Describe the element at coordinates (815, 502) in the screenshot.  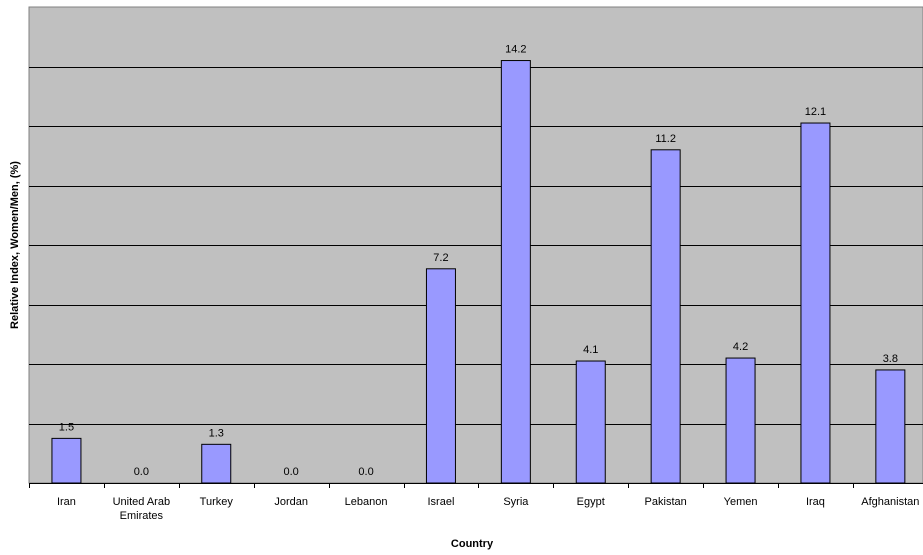
I see `x-tick-label: Iraq` at that location.